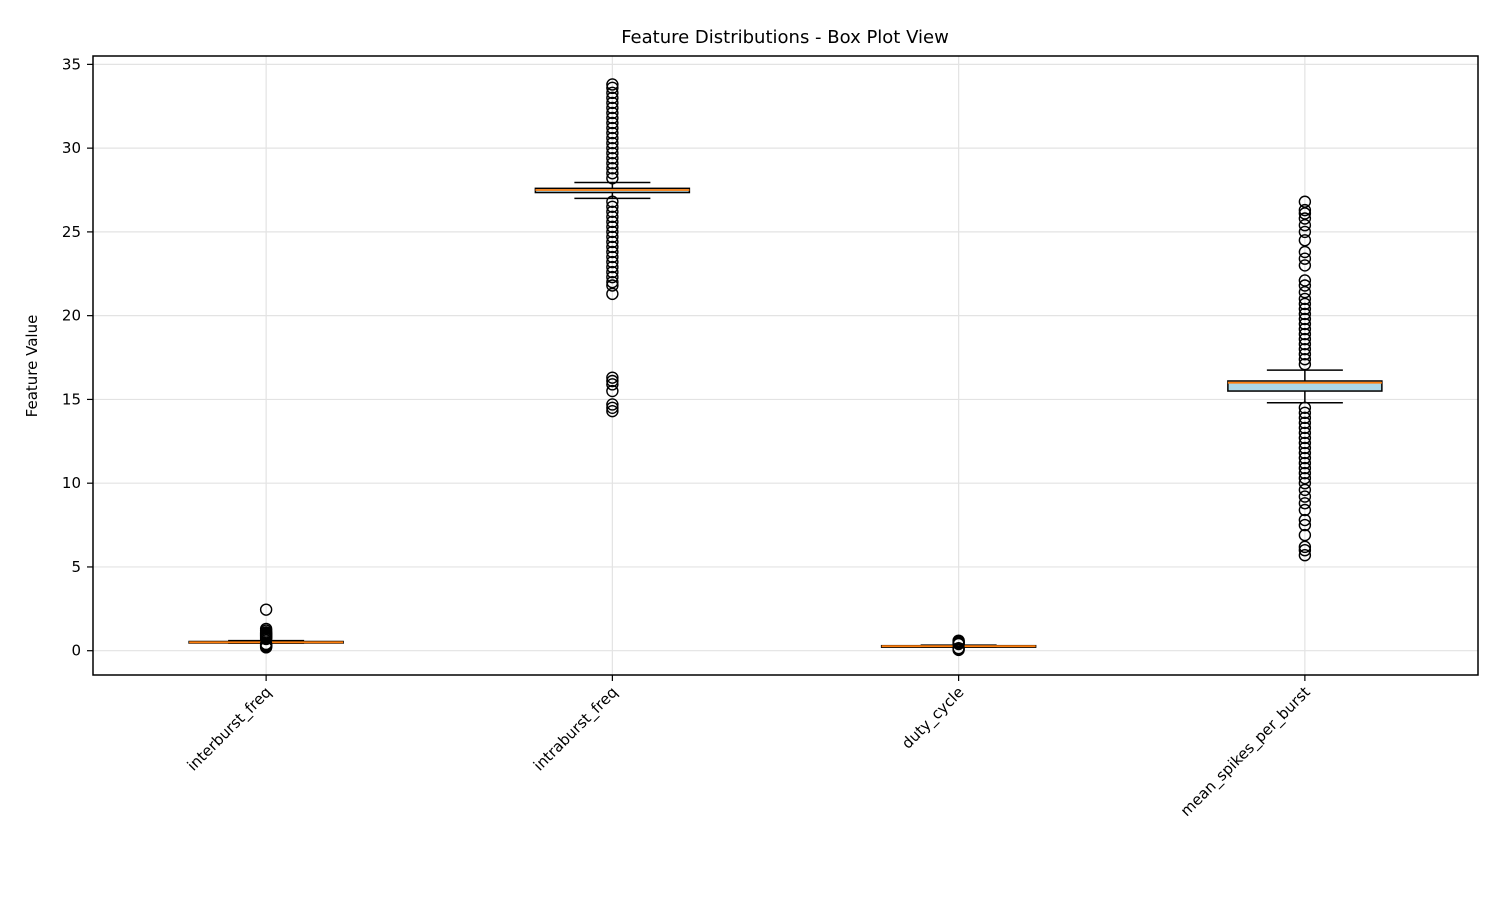 The width and height of the screenshot is (1500, 900). Describe the element at coordinates (71, 232) in the screenshot. I see `y-tick-label: 25` at that location.